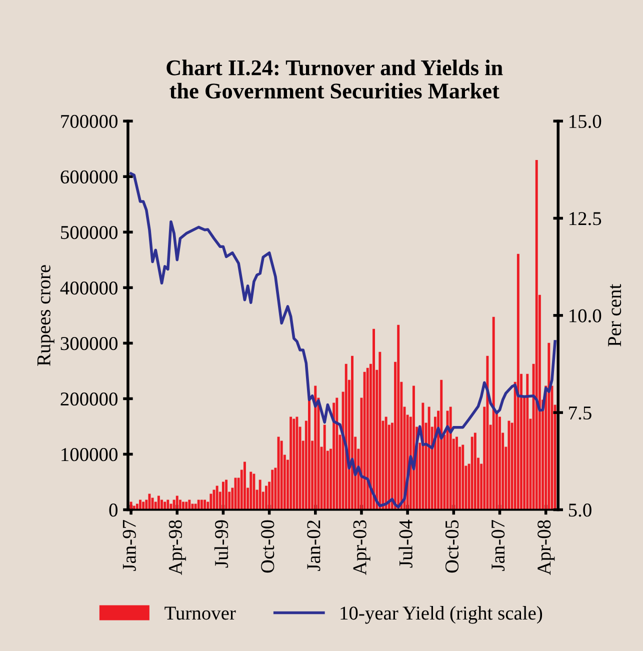  I want to click on y-tick-label: 300000, so click(89, 343).